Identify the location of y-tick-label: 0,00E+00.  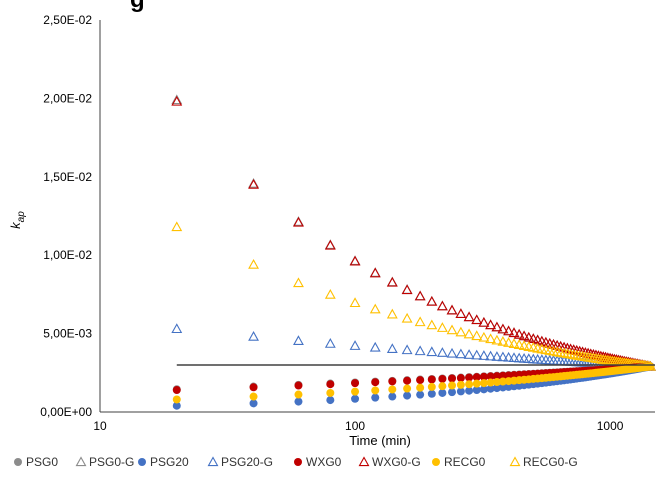
(66, 412).